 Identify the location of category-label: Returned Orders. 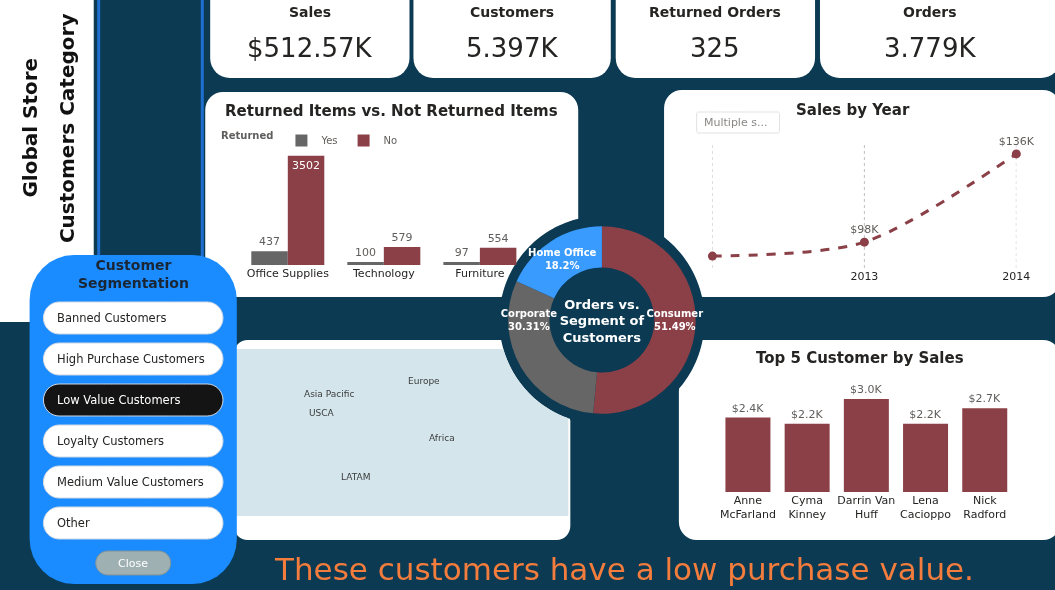
(715, 12).